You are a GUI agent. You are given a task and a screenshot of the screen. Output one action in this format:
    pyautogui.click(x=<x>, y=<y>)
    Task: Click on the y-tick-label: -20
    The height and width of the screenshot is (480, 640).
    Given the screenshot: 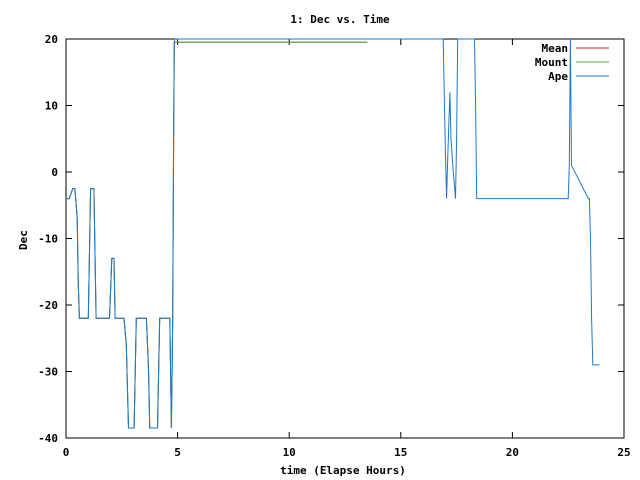 What is the action you would take?
    pyautogui.click(x=48, y=305)
    